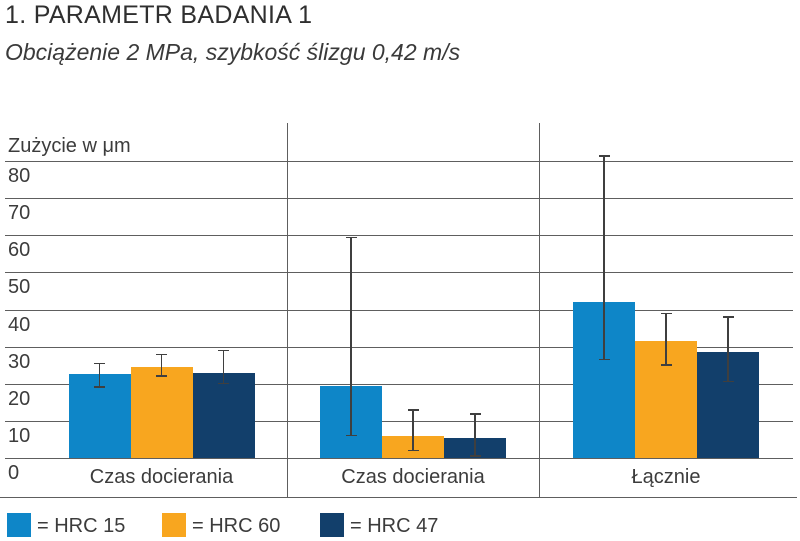 This screenshot has height=541, width=800. What do you see at coordinates (236, 526) in the screenshot?
I see `legend-label-2: = HRC 60` at bounding box center [236, 526].